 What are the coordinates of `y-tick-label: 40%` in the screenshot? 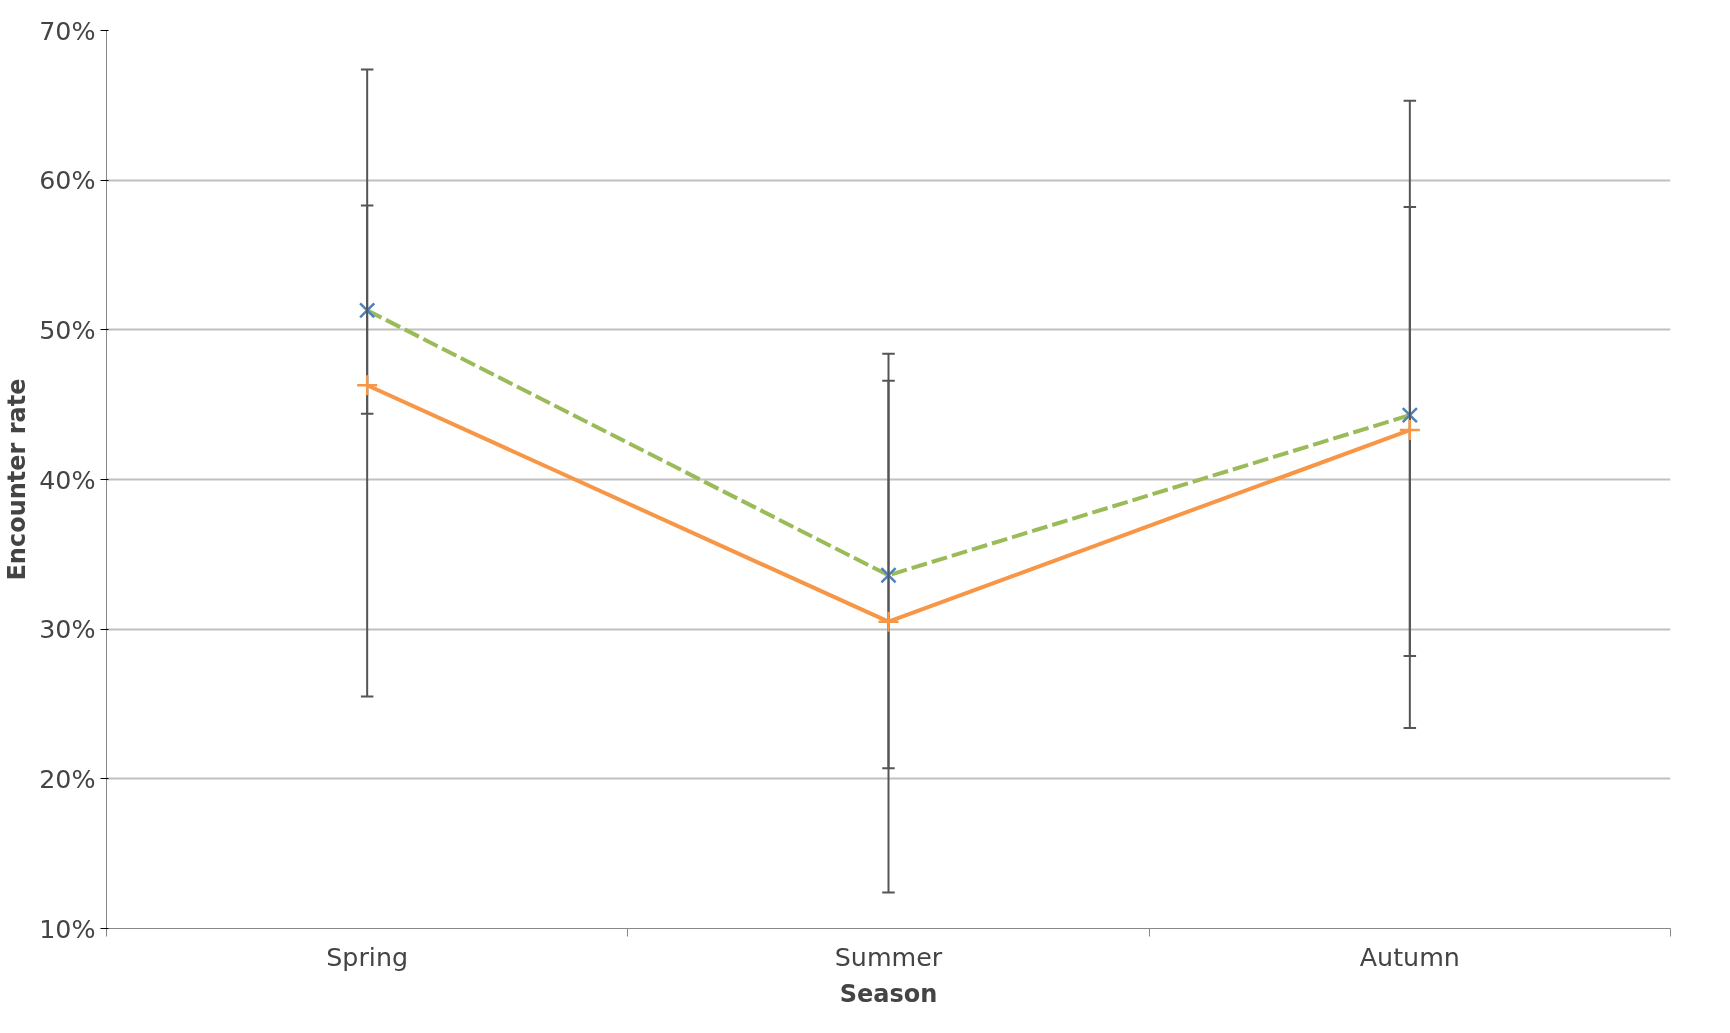 It's located at (67, 479).